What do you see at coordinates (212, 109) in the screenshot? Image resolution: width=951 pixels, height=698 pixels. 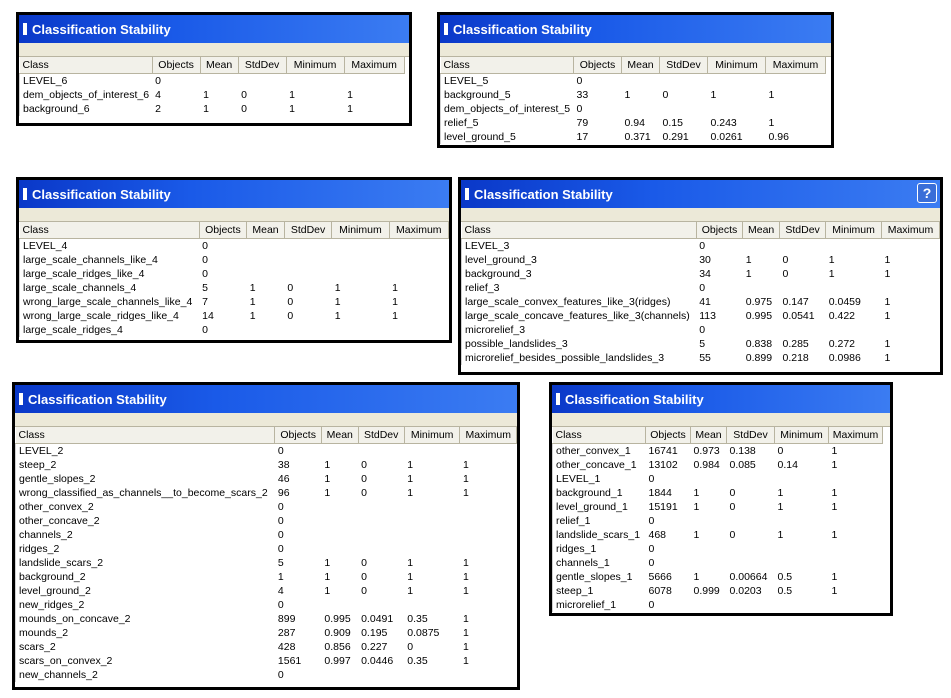 I see `table-row: background_6 2 1 0 1 1` at bounding box center [212, 109].